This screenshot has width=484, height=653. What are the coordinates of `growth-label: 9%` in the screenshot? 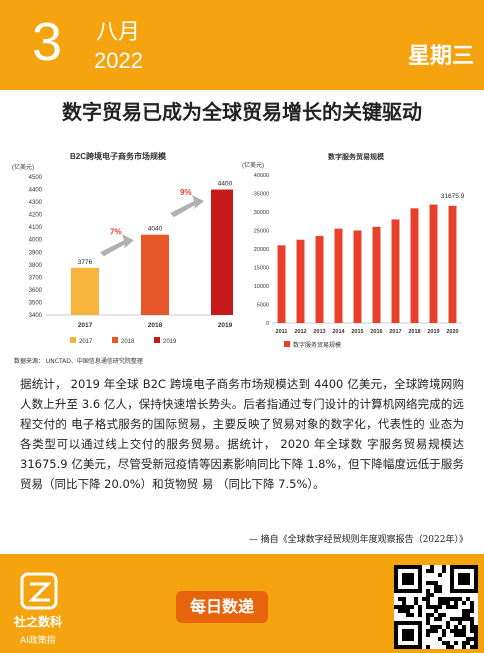 It's located at (186, 192).